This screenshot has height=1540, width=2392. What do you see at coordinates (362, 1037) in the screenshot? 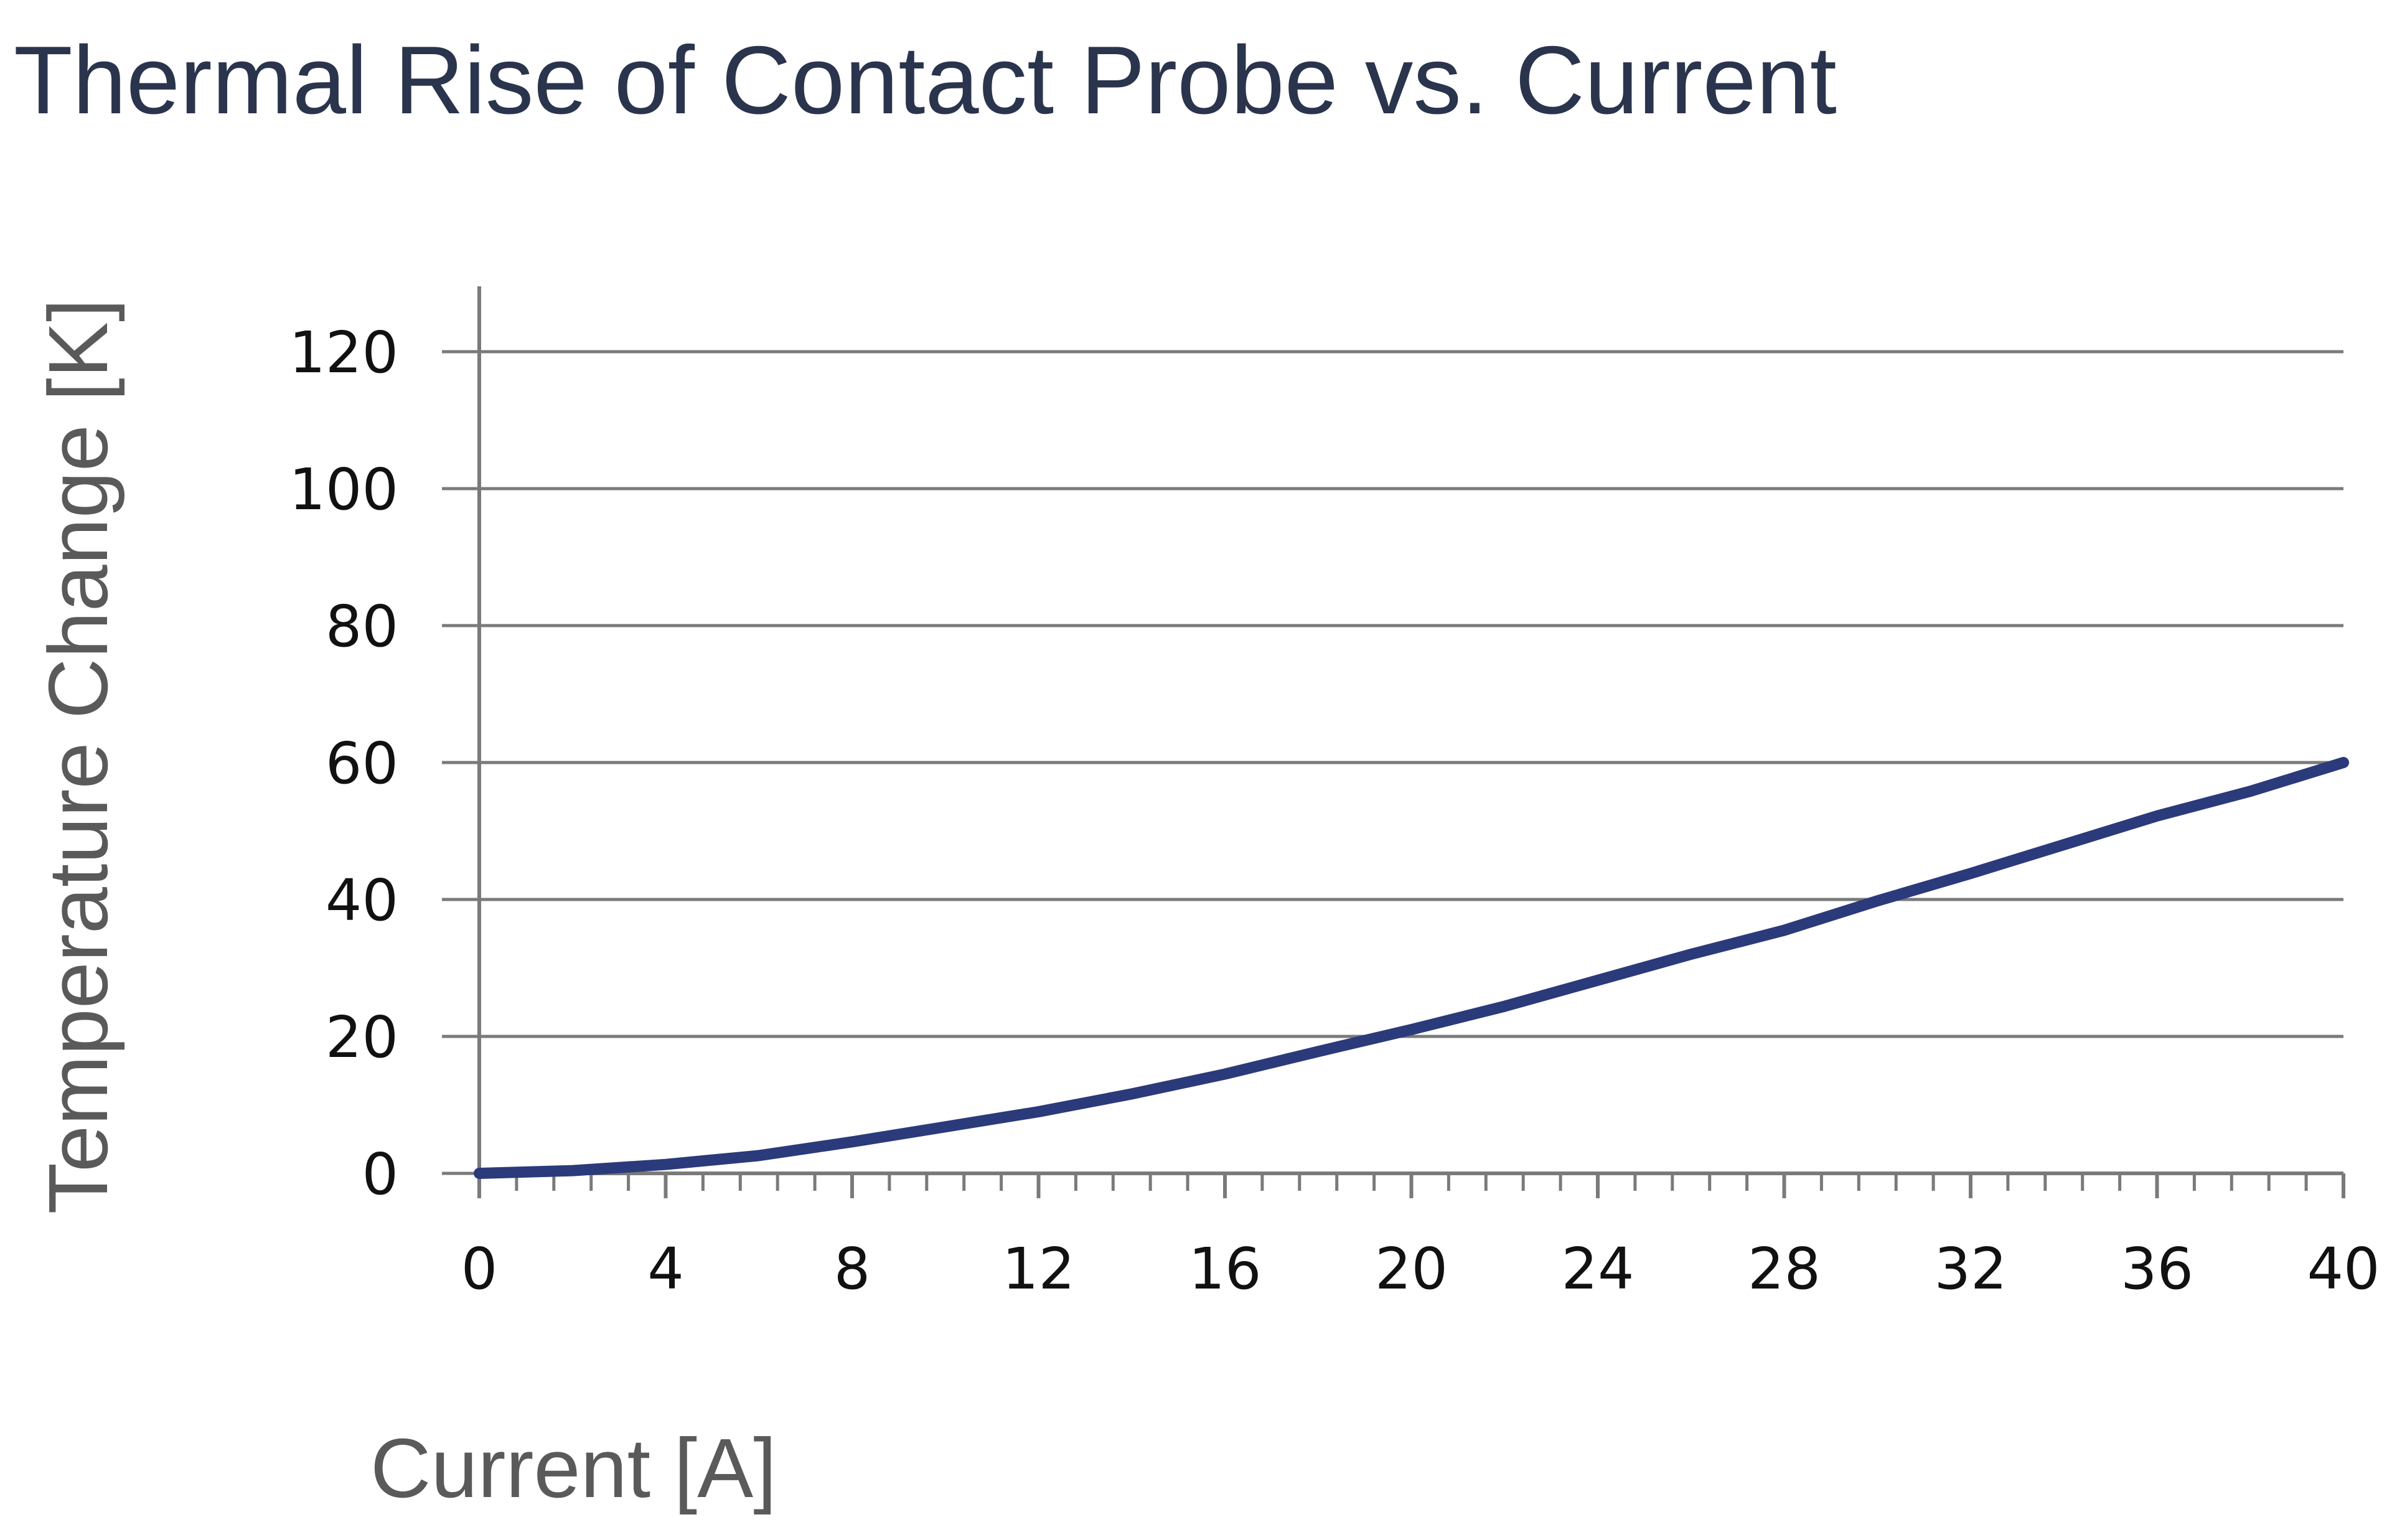
I see `y-tick-label: 20` at bounding box center [362, 1037].